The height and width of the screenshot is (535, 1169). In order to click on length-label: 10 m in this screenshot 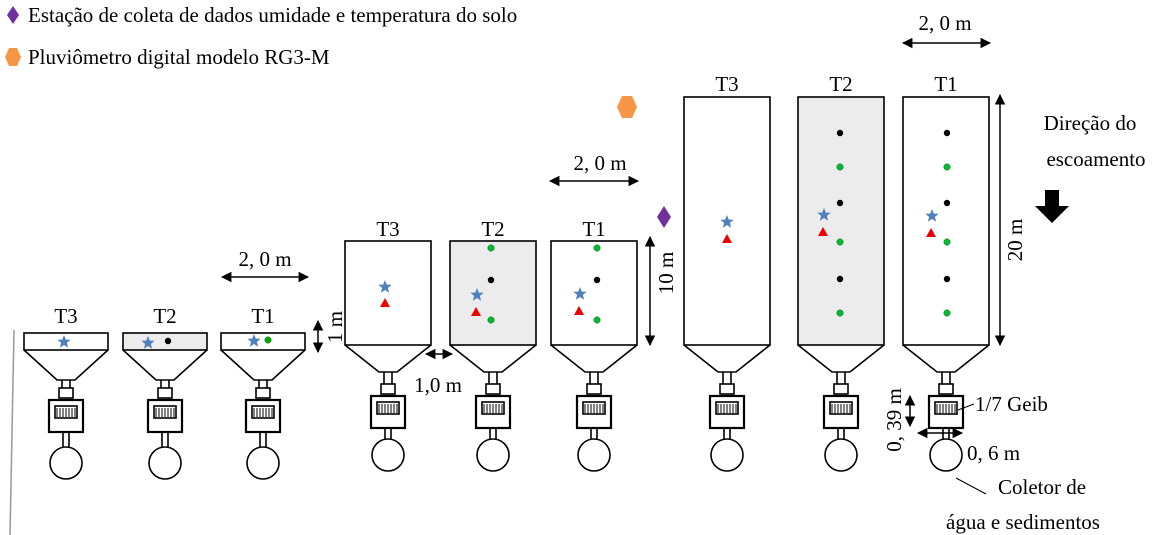, I will do `click(666, 273)`.